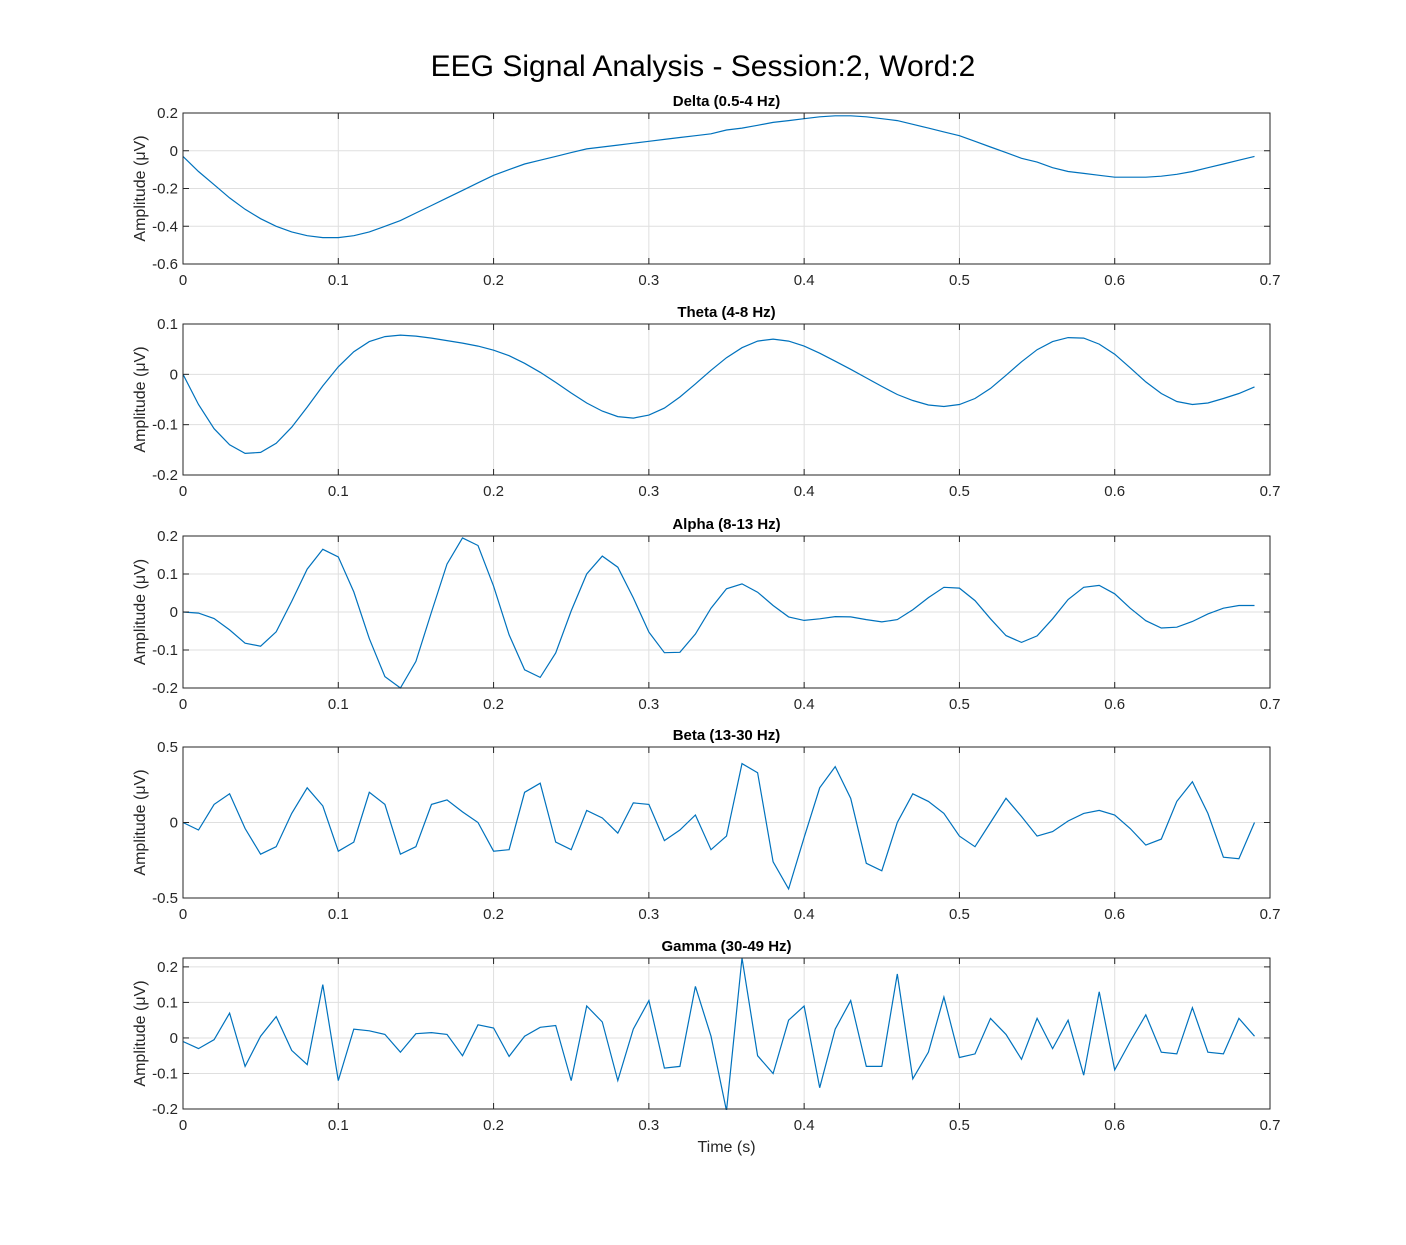  I want to click on y-tick-label: 0.5, so click(167, 747).